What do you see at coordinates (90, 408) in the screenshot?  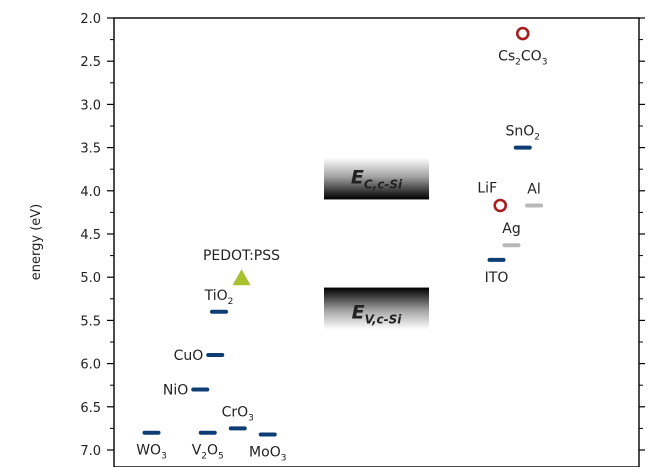 I see `y-tick-label-9: 6.5` at bounding box center [90, 408].